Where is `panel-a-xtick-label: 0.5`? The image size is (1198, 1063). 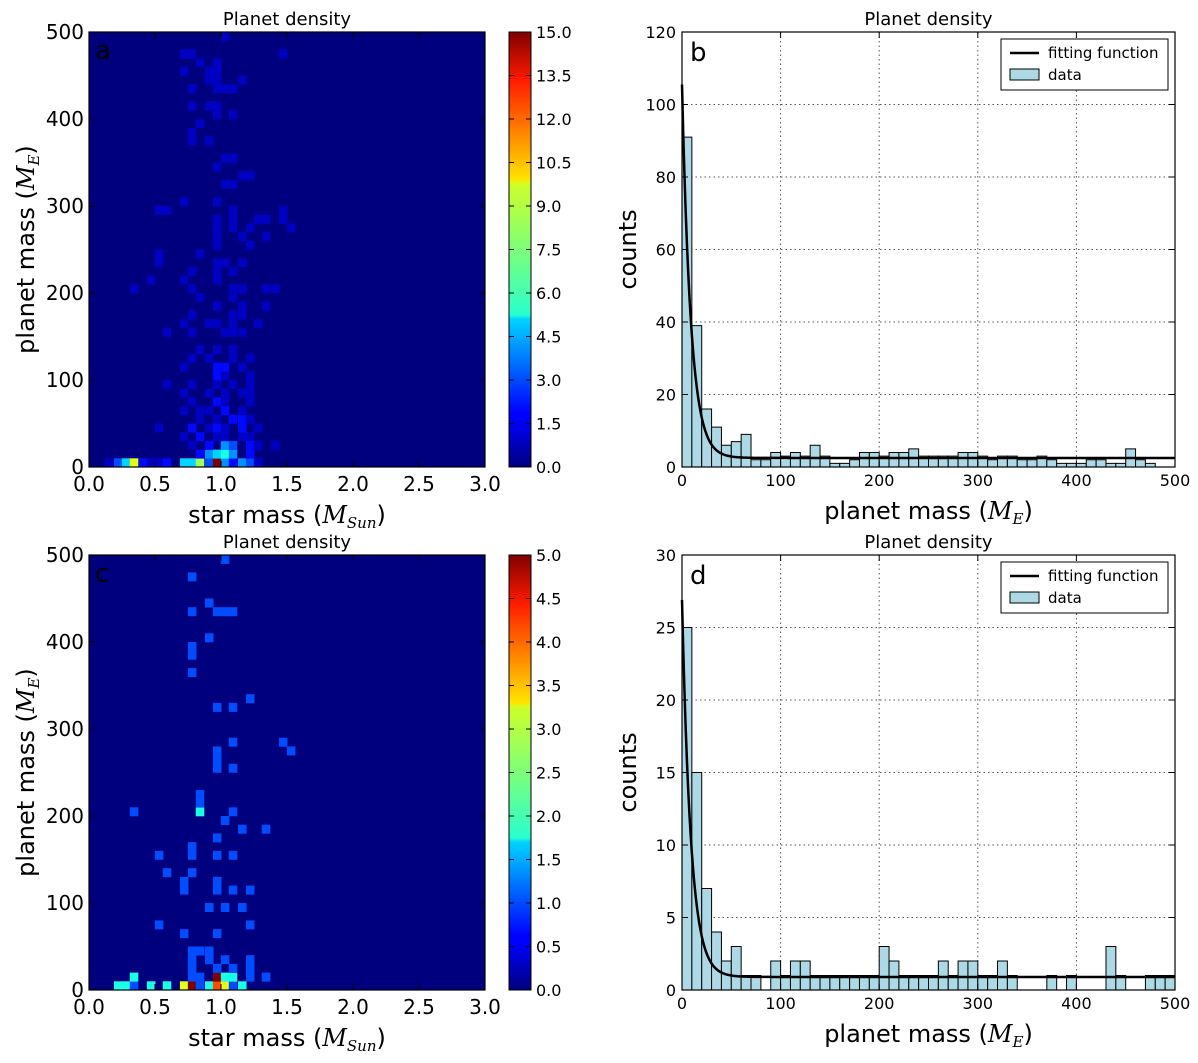 panel-a-xtick-label: 0.5 is located at coordinates (155, 484).